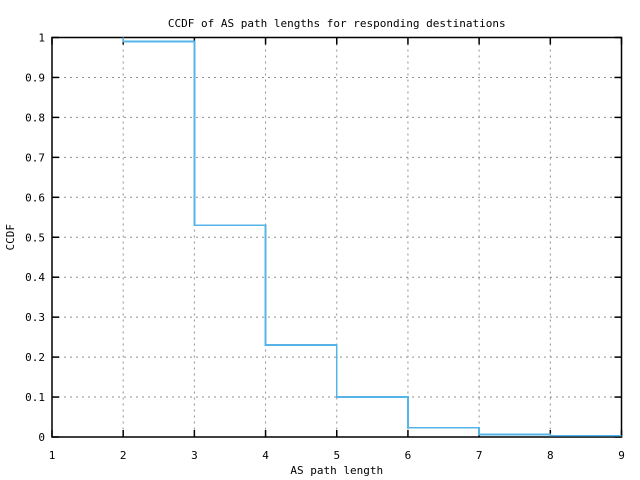 The image size is (640, 480). I want to click on y-axis-label: CCDF, so click(10, 237).